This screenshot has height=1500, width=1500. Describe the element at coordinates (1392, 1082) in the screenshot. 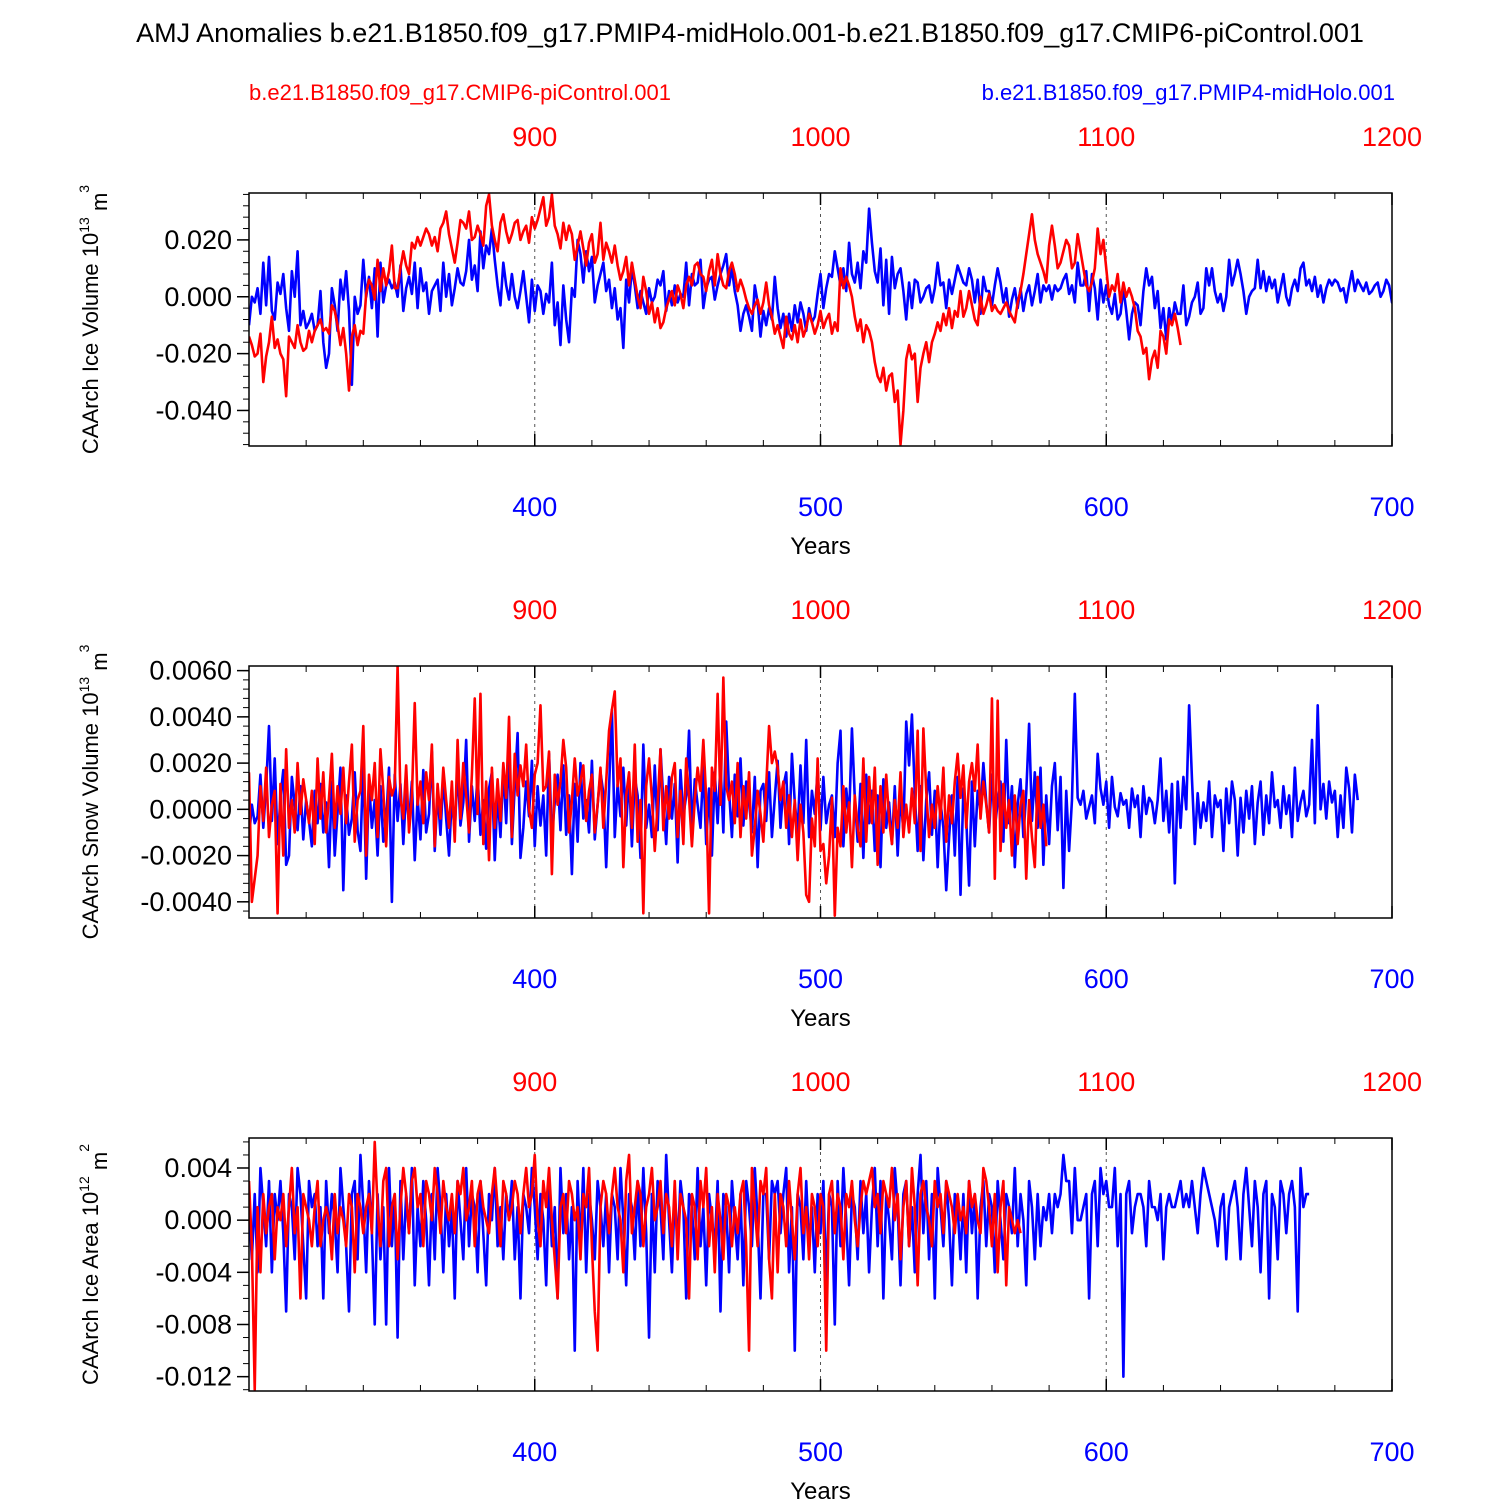

I see `ice-area-top-xtick-label: 1200` at that location.